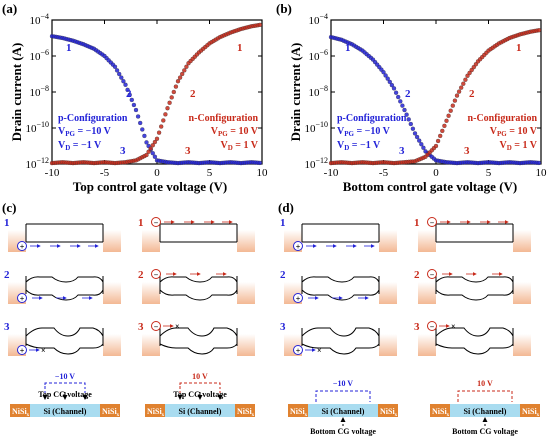 The image size is (550, 436). What do you see at coordinates (188, 151) in the screenshot?
I see `region-number: 3` at bounding box center [188, 151].